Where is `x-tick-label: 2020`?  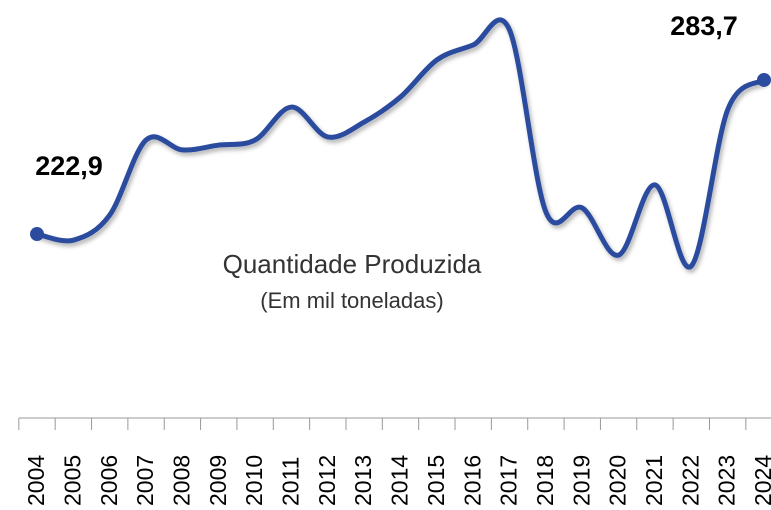 x-tick-label: 2020 is located at coordinates (618, 480).